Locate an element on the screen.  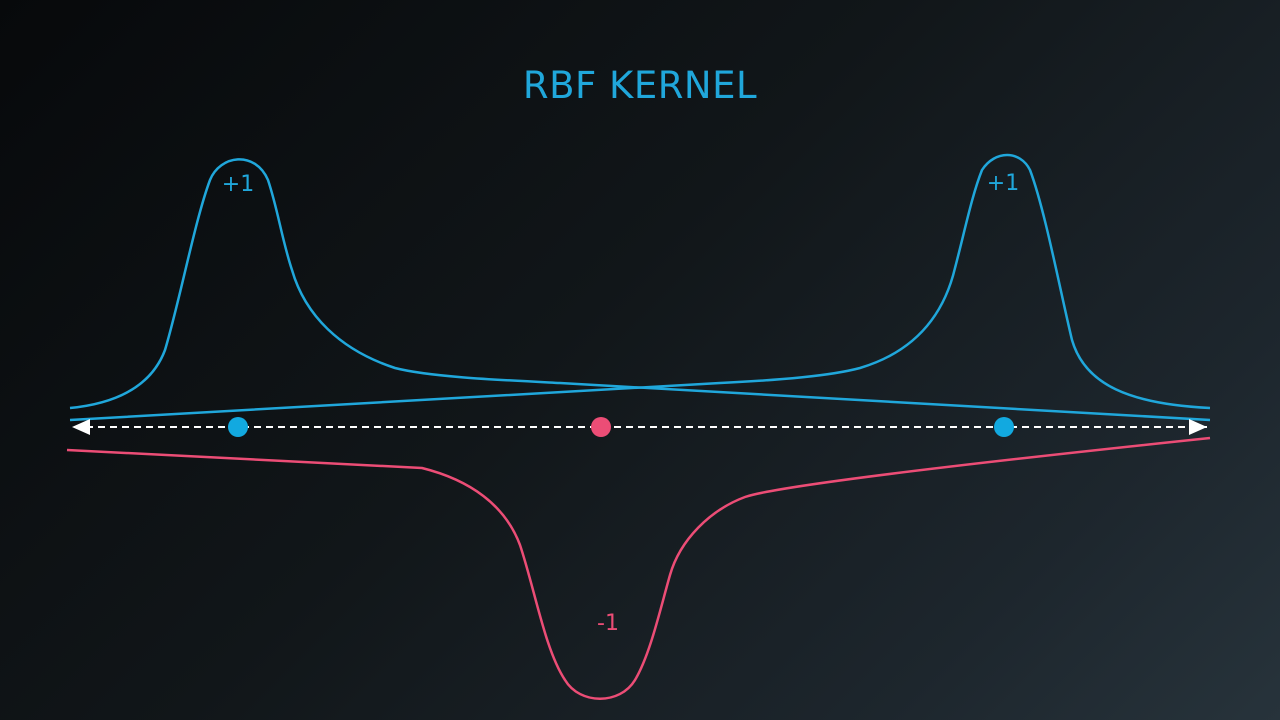
diagram-title: RBF KERNEL is located at coordinates (640, 85).